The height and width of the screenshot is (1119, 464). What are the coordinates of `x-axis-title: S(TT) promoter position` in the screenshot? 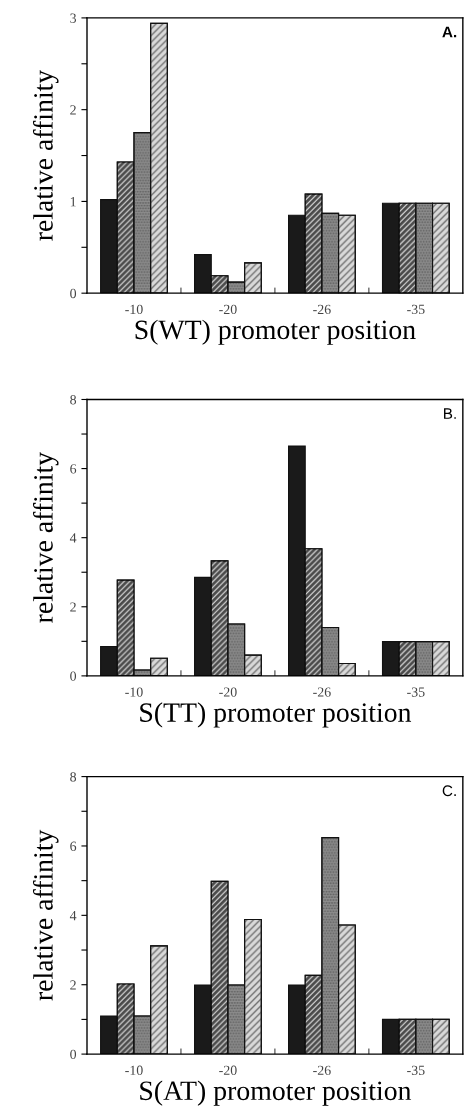 It's located at (276, 715).